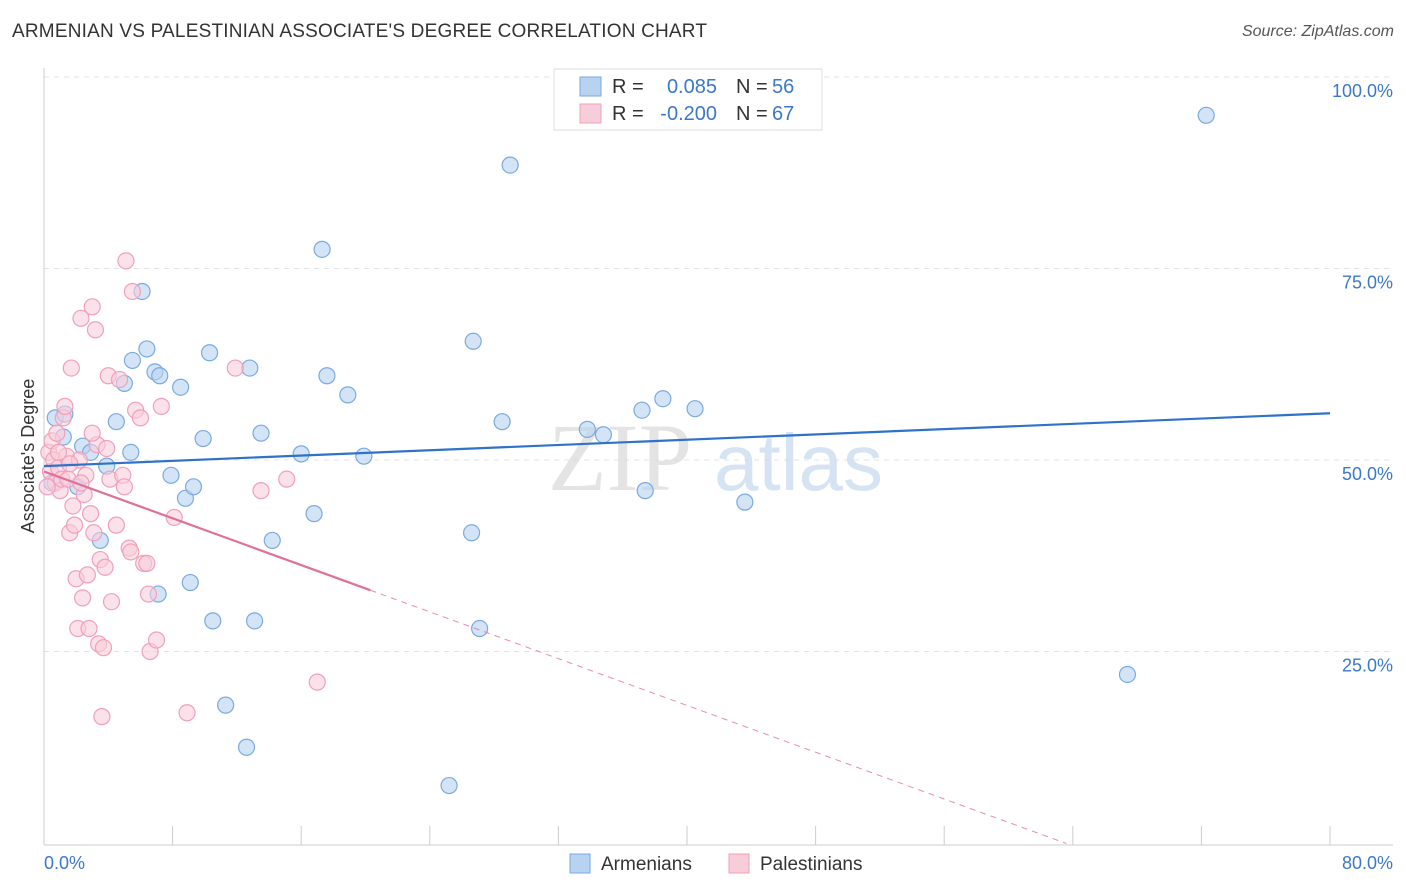 Image resolution: width=1406 pixels, height=892 pixels. What do you see at coordinates (1367, 283) in the screenshot?
I see `y-tick-label-75: 75.0%` at bounding box center [1367, 283].